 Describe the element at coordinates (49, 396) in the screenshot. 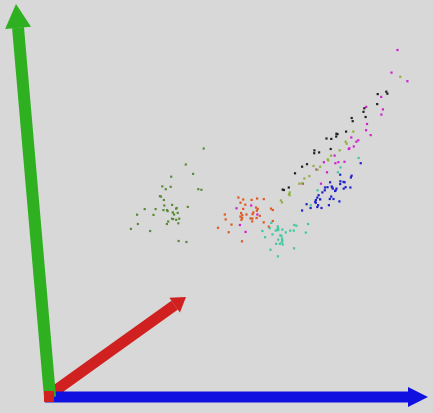

I see `origin-marker` at that location.